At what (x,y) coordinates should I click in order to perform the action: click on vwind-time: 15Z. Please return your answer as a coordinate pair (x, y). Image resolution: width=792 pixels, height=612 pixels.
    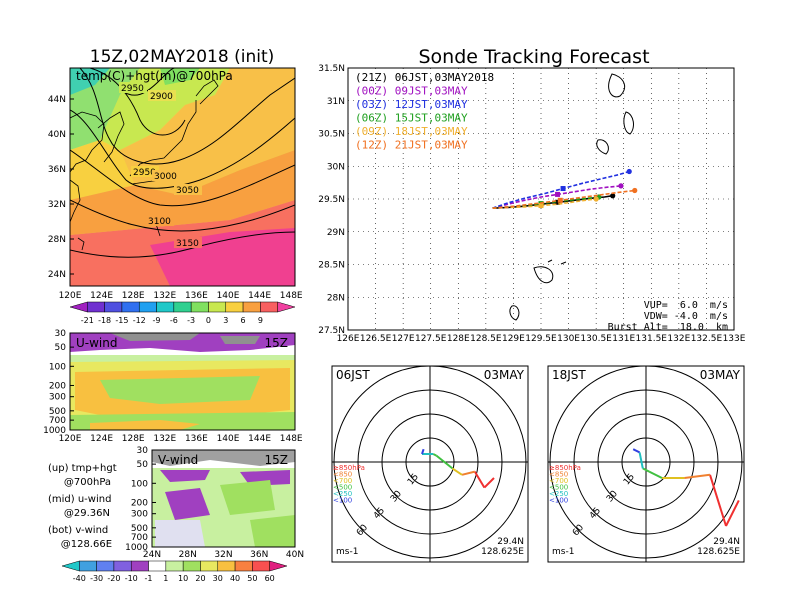
    Looking at the image, I should click on (277, 460).